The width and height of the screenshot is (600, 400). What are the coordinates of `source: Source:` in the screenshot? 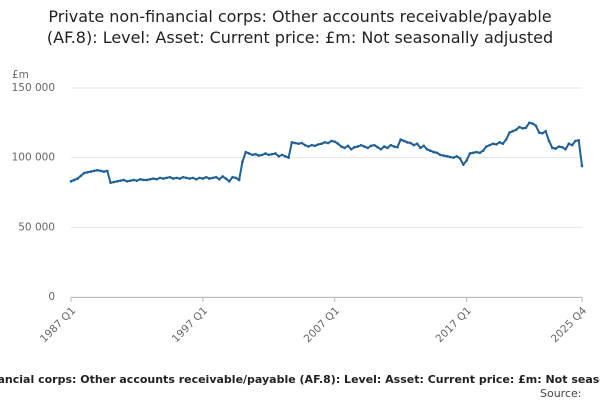 It's located at (561, 393).